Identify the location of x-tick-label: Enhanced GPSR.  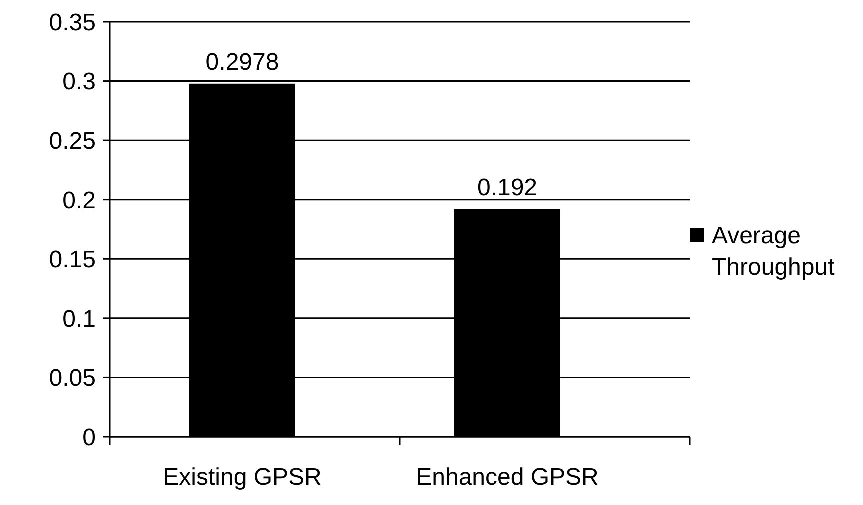
(507, 477).